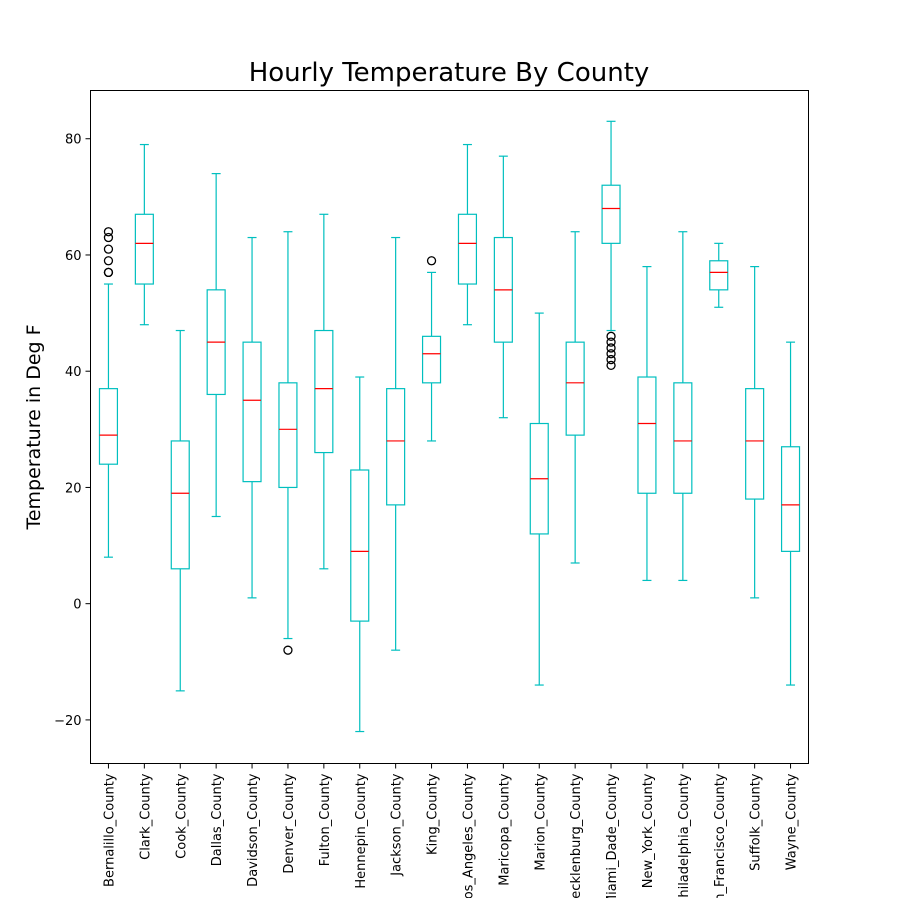 Image resolution: width=898 pixels, height=898 pixels. I want to click on x-tick-label: San_Francisco_County, so click(720, 835).